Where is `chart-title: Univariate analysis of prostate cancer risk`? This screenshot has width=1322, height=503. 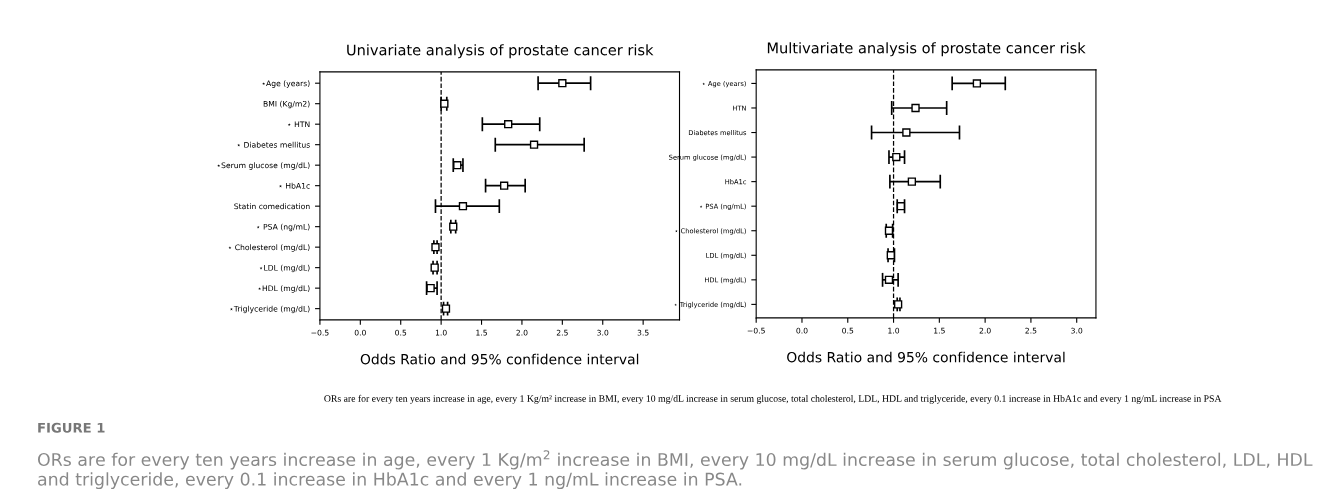
chart-title: Univariate analysis of prostate cancer risk is located at coordinates (500, 51).